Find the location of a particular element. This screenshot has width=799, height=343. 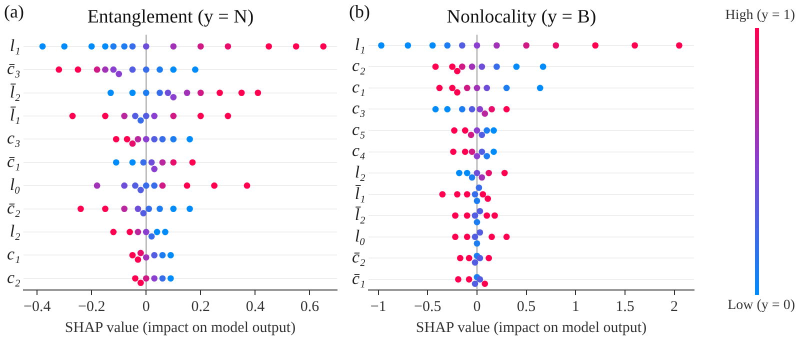

x-tick-label: 0.2 is located at coordinates (200, 306).